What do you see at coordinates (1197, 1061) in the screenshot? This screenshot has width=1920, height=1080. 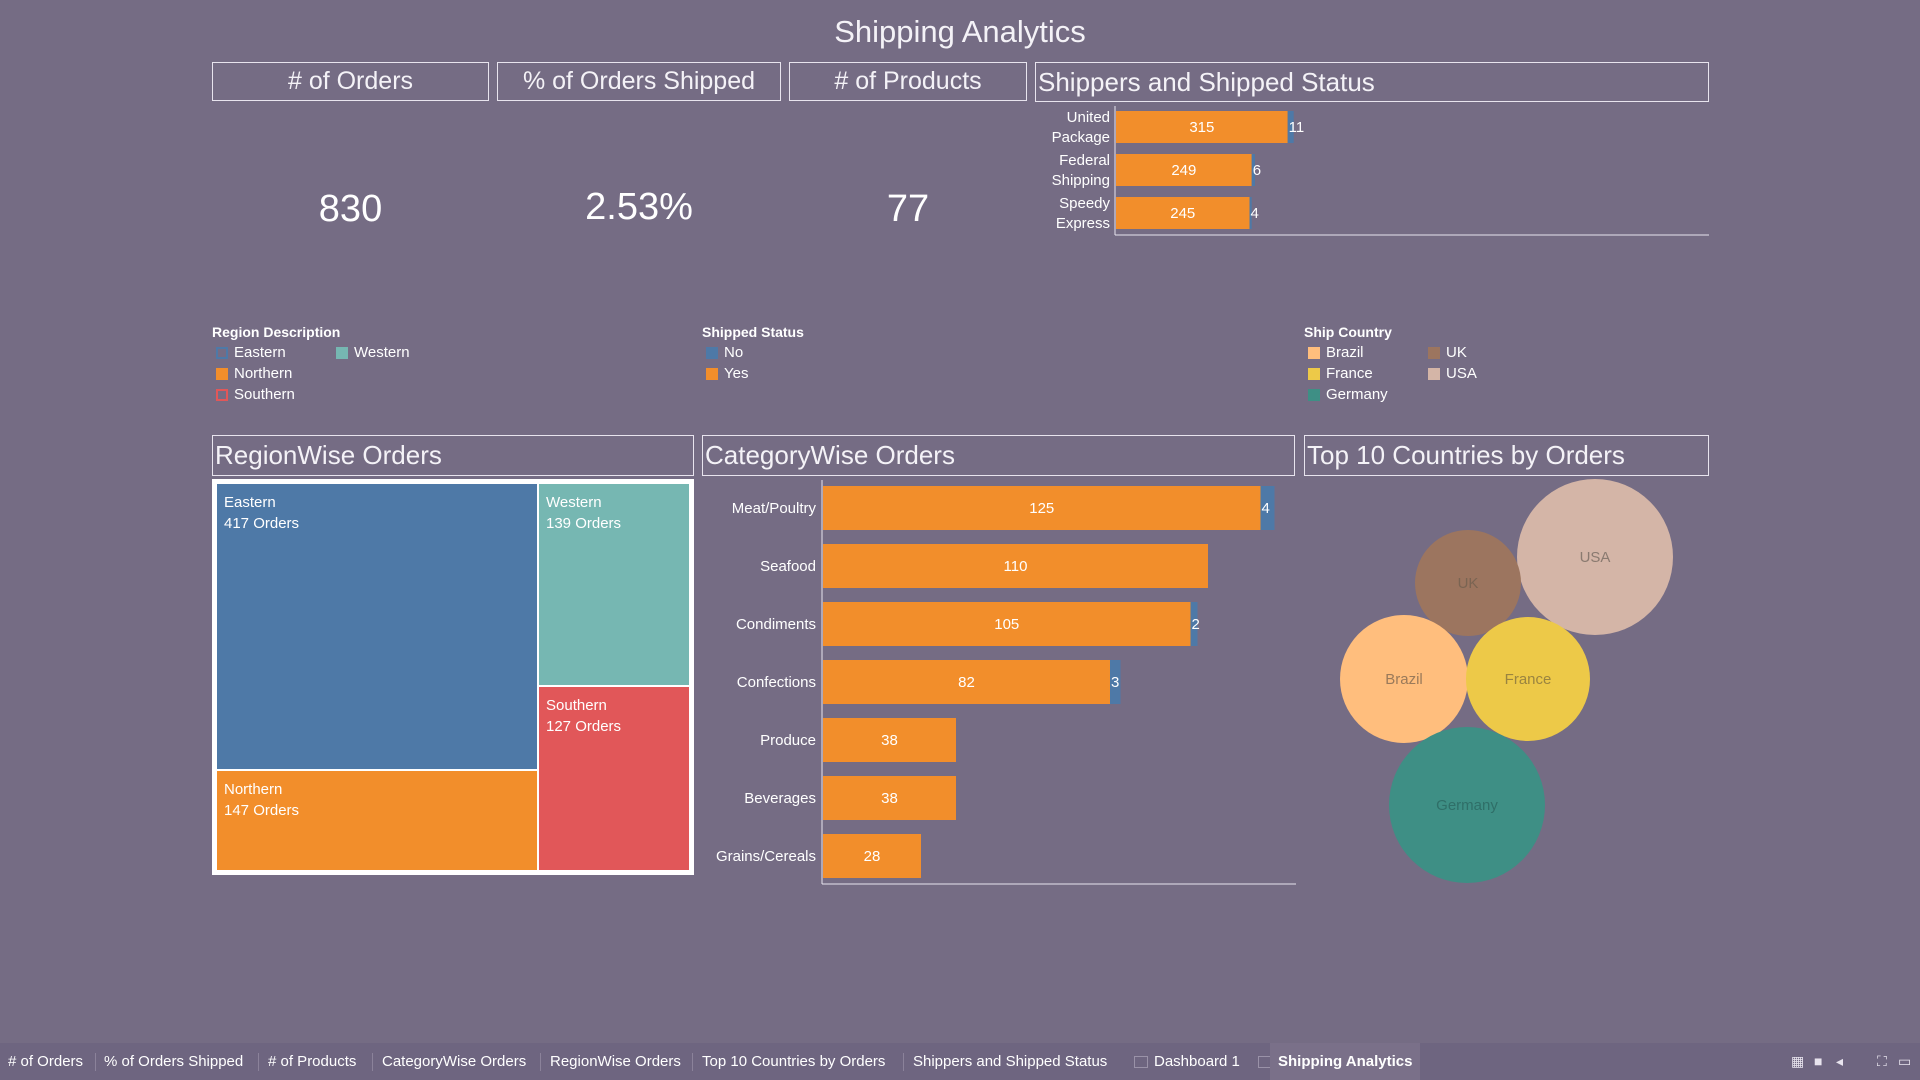 I see `tab-dashboard-1: Dashboard 1` at bounding box center [1197, 1061].